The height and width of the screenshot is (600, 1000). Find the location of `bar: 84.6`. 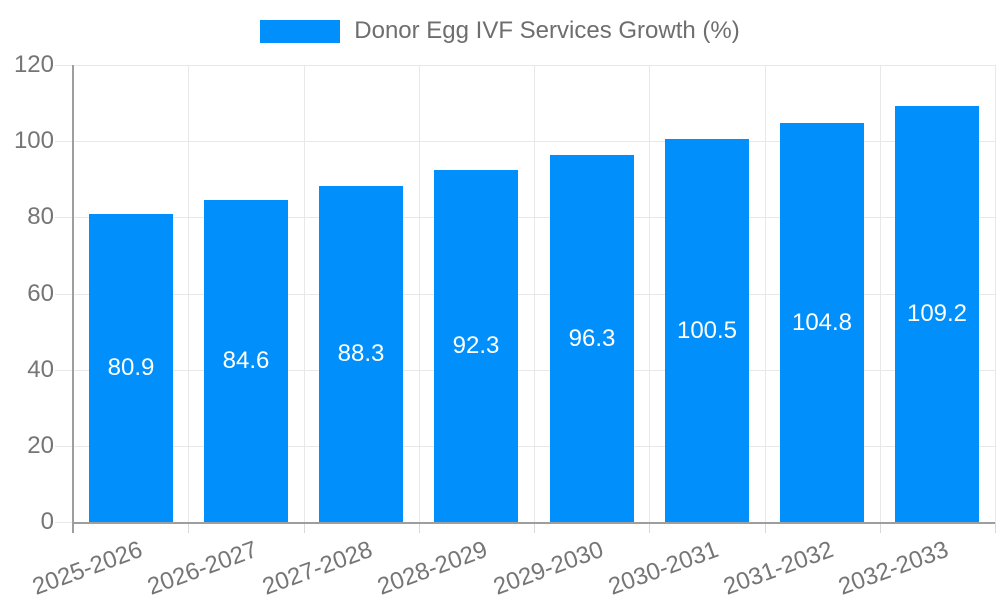

bar: 84.6 is located at coordinates (246, 361).